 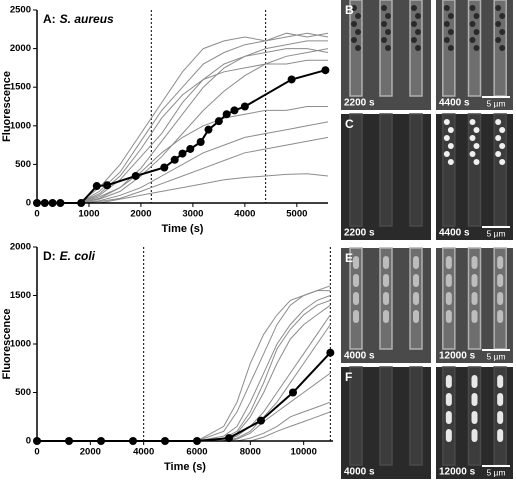 What do you see at coordinates (90, 452) in the screenshot?
I see `x-tick-label: 2000` at bounding box center [90, 452].